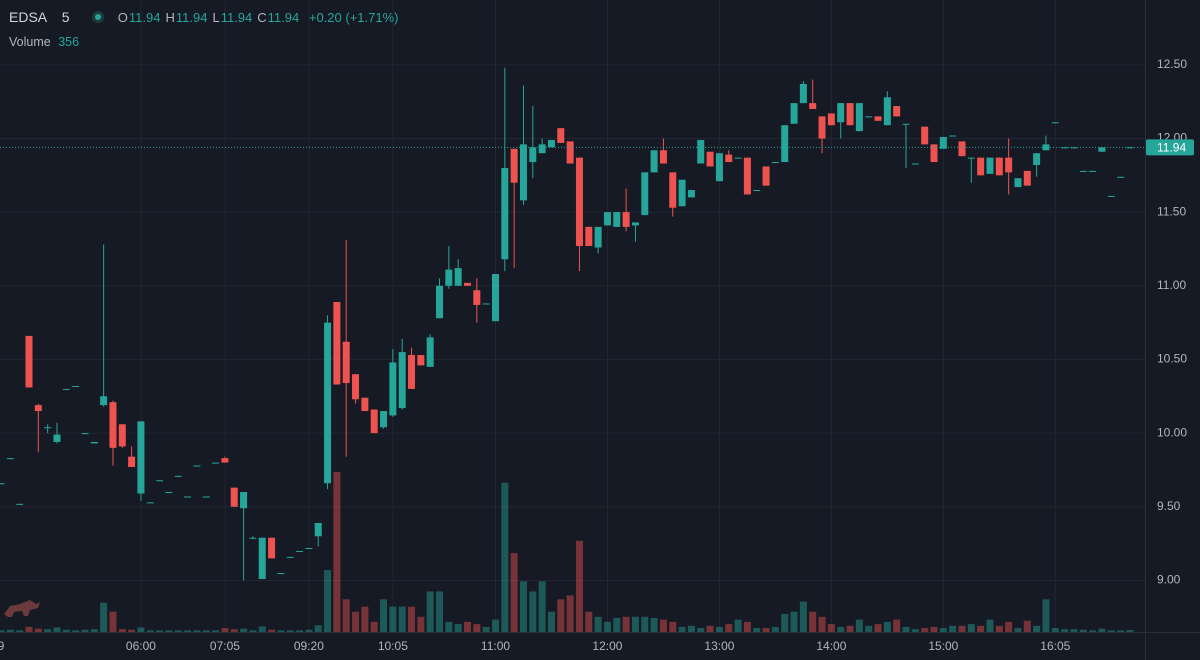  What do you see at coordinates (30, 42) in the screenshot?
I see `volume-label: Volume` at bounding box center [30, 42].